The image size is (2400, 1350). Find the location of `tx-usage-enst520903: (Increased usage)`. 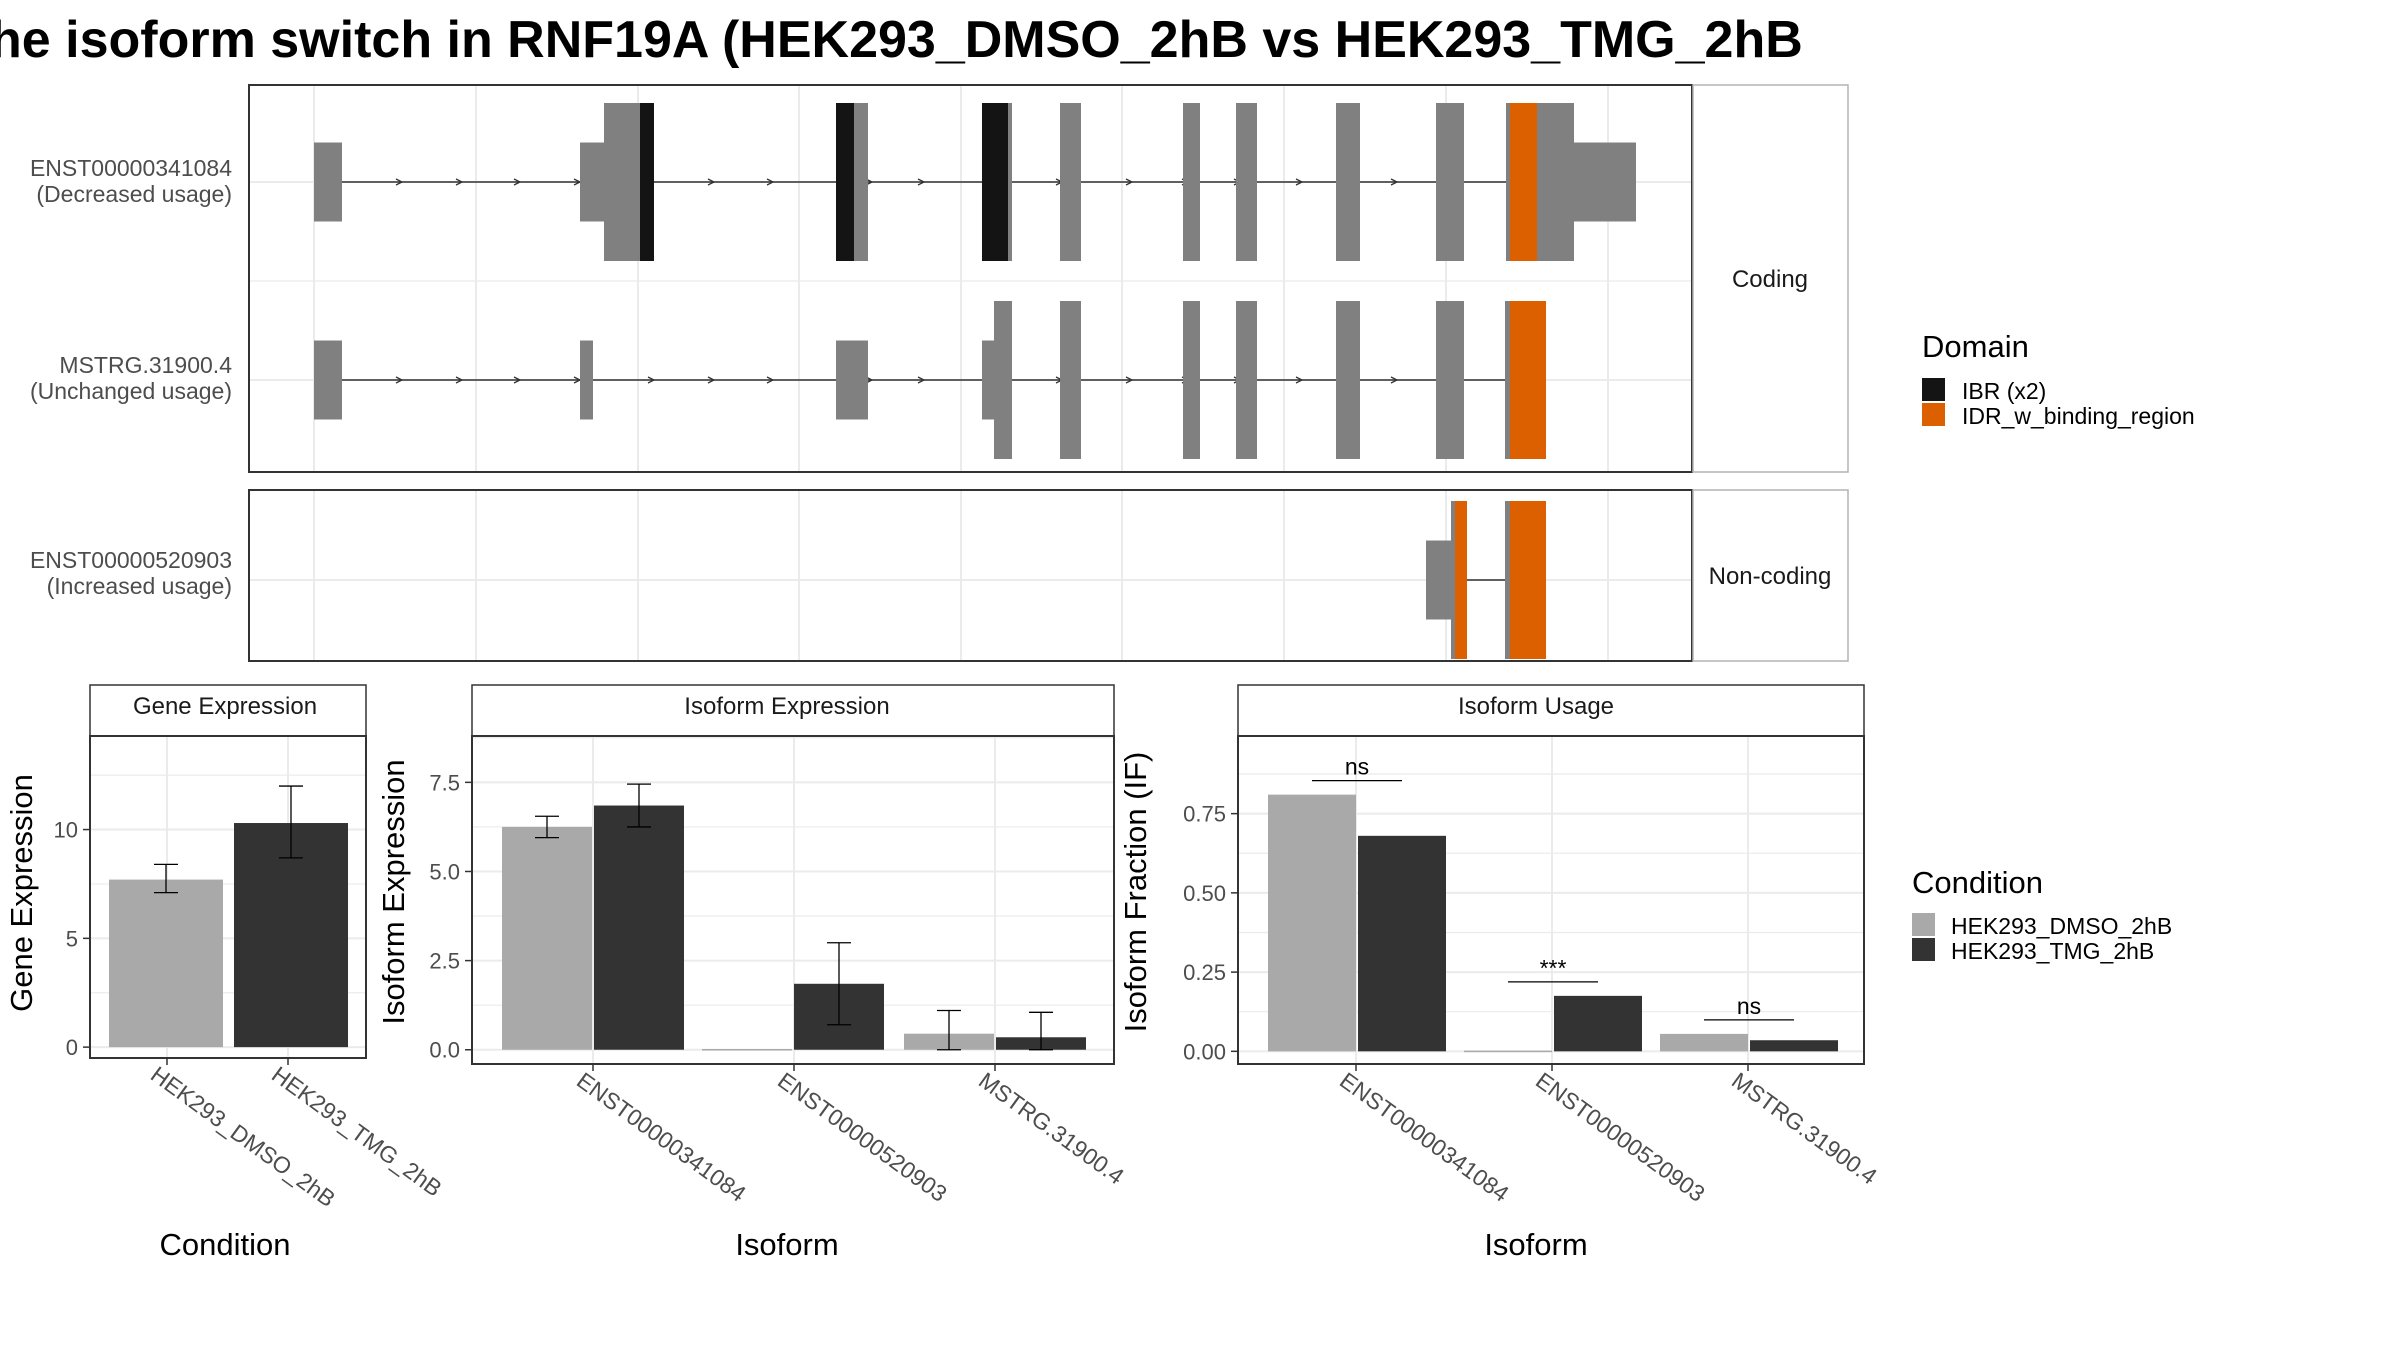

tx-usage-enst520903: (Increased usage) is located at coordinates (139, 586).